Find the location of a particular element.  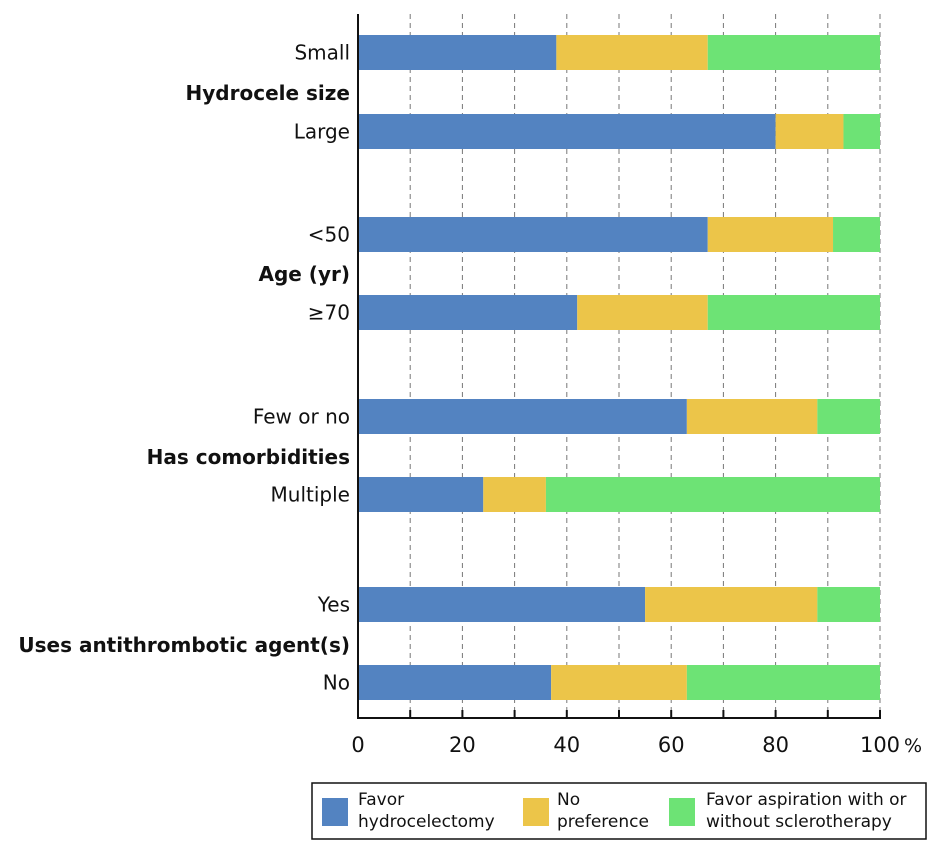

legend-label: No is located at coordinates (568, 800).